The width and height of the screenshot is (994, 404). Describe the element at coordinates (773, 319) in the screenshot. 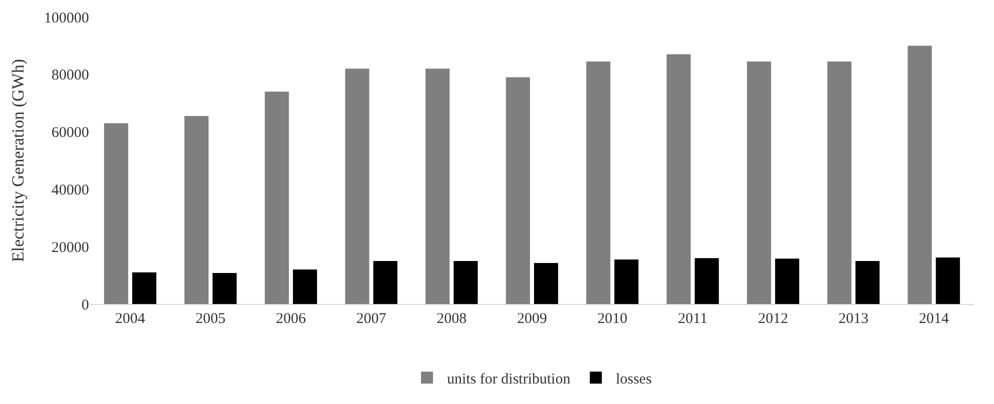

I see `x-tick-label: 2012` at that location.